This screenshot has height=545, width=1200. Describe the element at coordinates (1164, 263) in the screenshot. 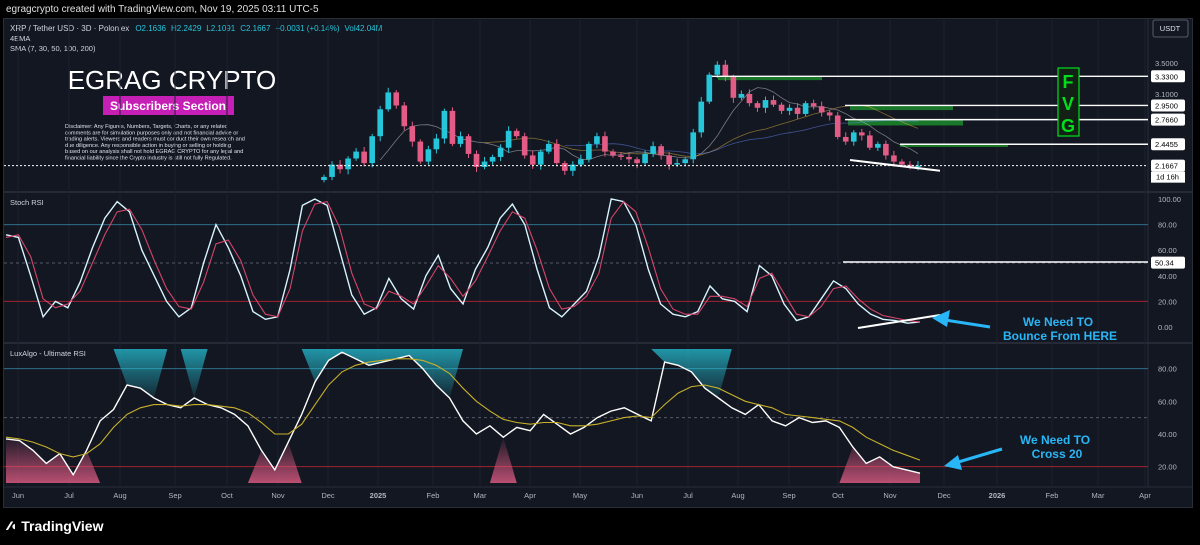

I see `stoch-level-label: 50.34` at that location.